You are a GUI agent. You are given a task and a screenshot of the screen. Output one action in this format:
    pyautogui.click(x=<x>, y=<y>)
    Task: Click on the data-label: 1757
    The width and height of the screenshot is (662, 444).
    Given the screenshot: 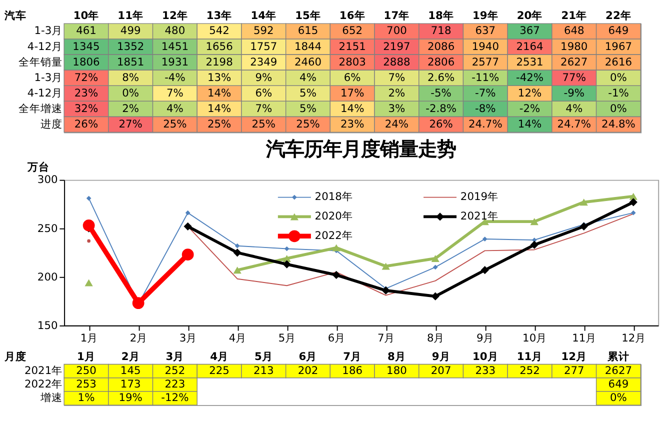 What is the action you would take?
    pyautogui.click(x=264, y=46)
    